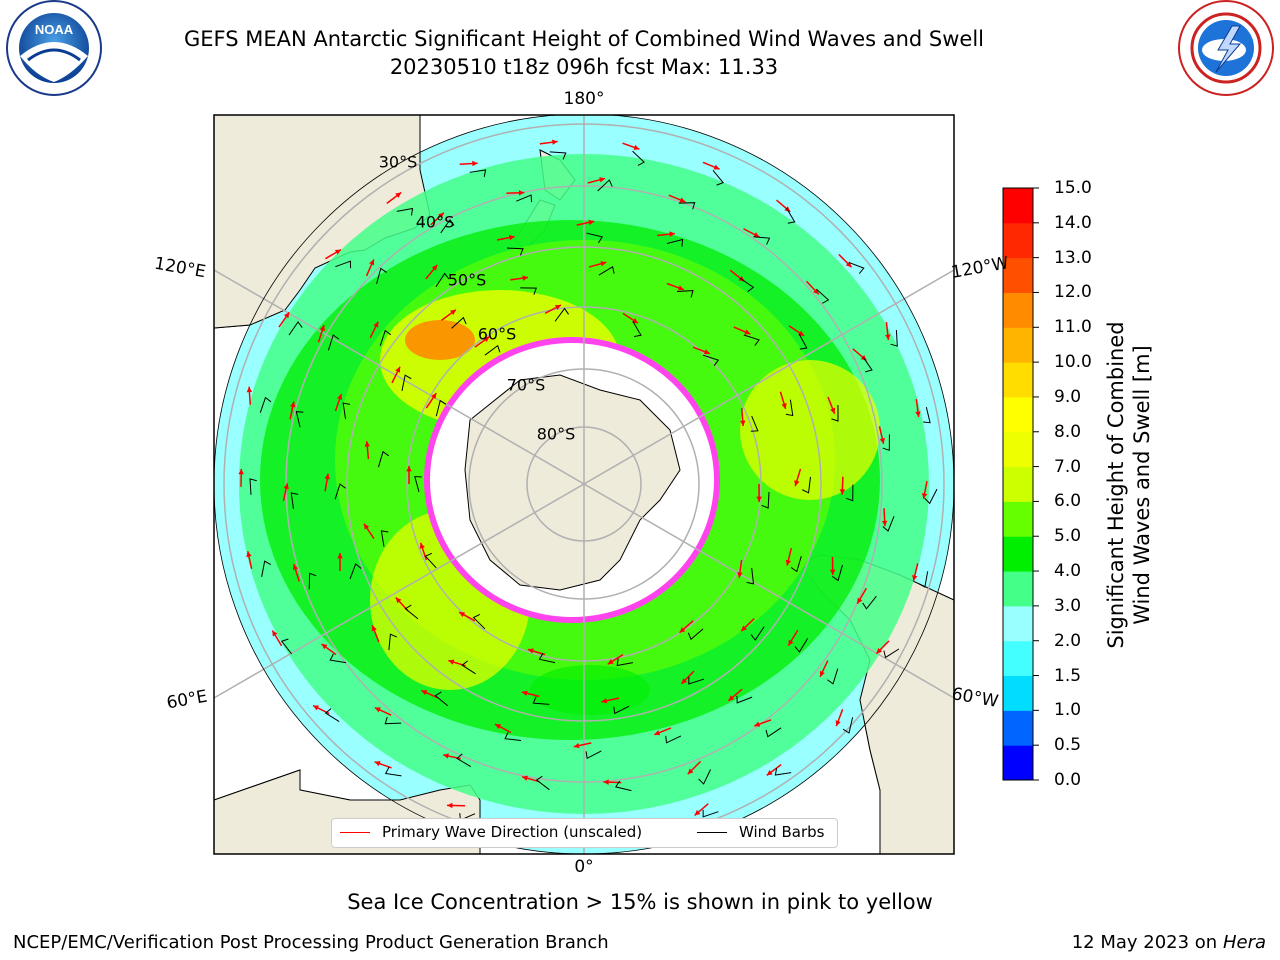 The image size is (1280, 960). What do you see at coordinates (1068, 640) in the screenshot?
I see `colorbar-tick-label: 2.0` at bounding box center [1068, 640].